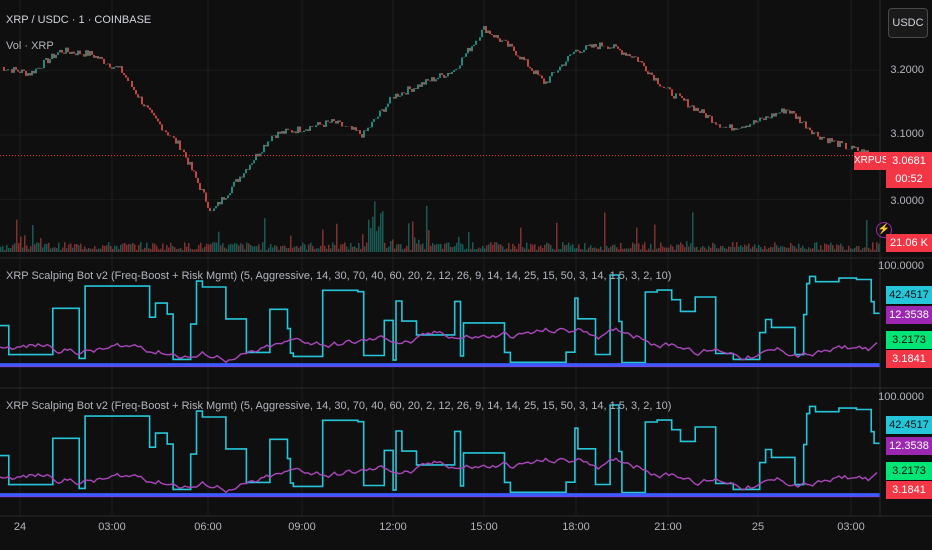 This screenshot has width=932, height=550. I want to click on price-tick-2: 3.1000, so click(907, 134).